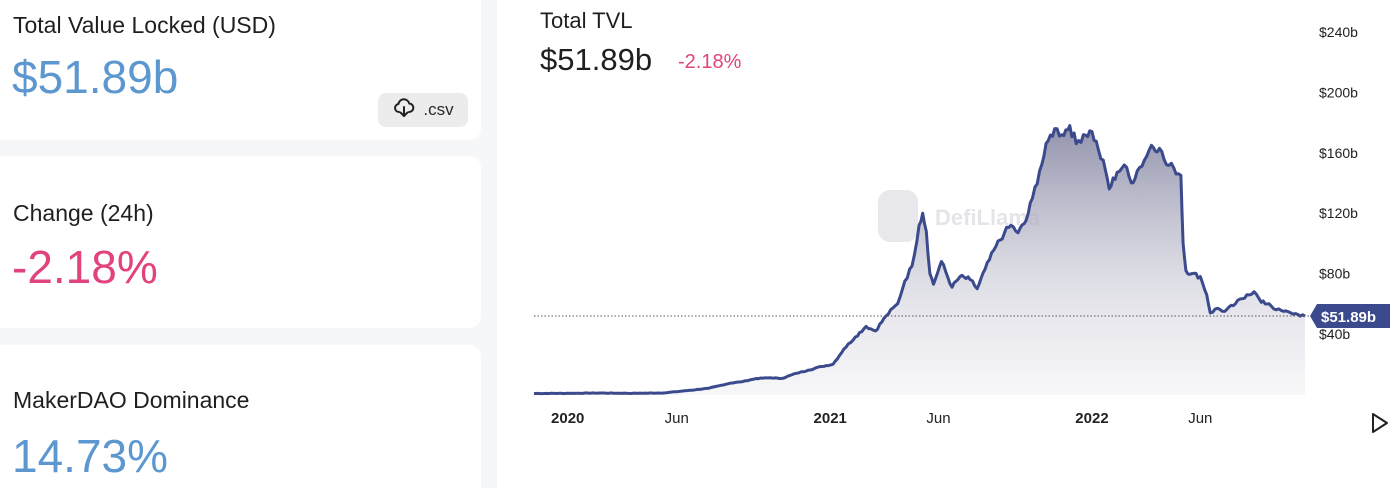 The height and width of the screenshot is (488, 1400). Describe the element at coordinates (1334, 334) in the screenshot. I see `y-tick-label: $40b` at that location.